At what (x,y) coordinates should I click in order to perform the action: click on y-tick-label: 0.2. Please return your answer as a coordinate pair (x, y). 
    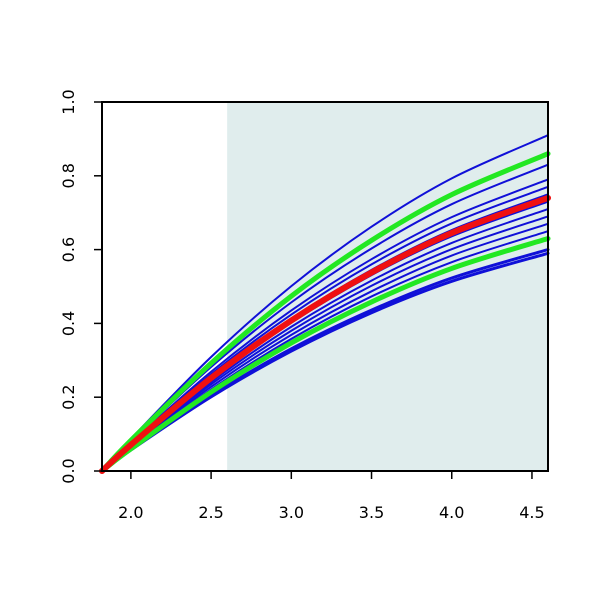
    Looking at the image, I should click on (68, 396).